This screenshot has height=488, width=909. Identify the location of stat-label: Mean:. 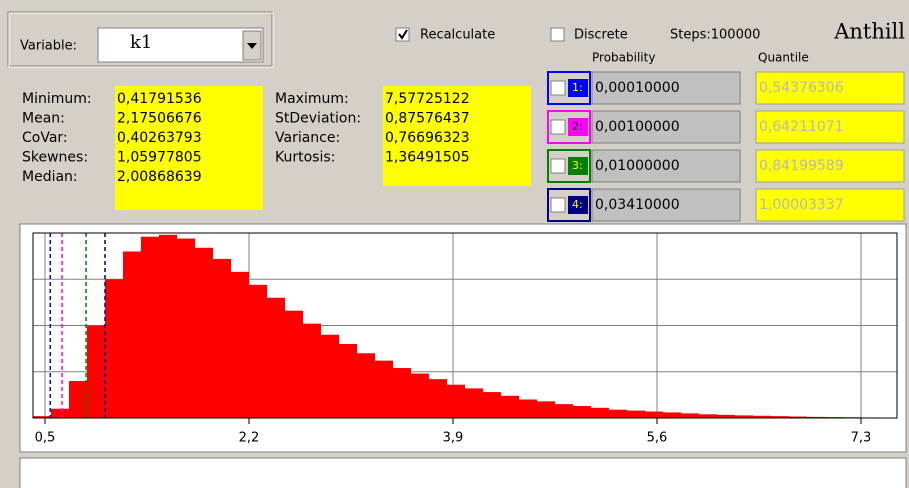
(43, 119).